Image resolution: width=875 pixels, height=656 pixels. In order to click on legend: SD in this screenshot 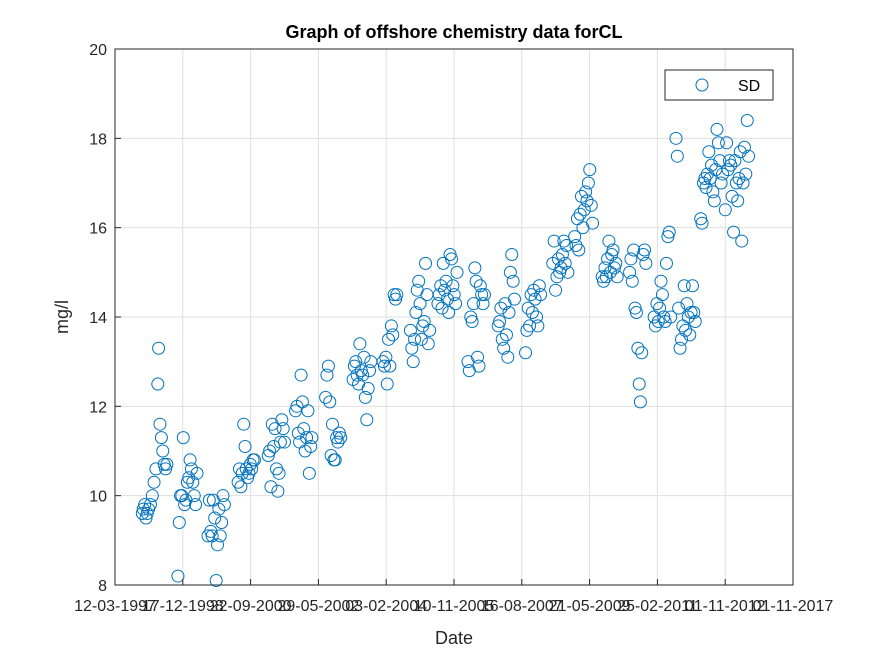, I will do `click(719, 85)`.